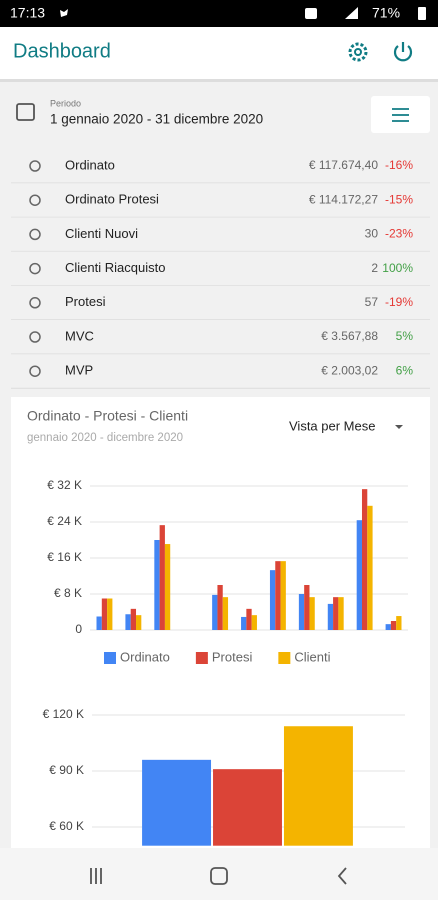 Image resolution: width=438 pixels, height=900 pixels. Describe the element at coordinates (68, 593) in the screenshot. I see `y-tick-label: € 8 K` at that location.